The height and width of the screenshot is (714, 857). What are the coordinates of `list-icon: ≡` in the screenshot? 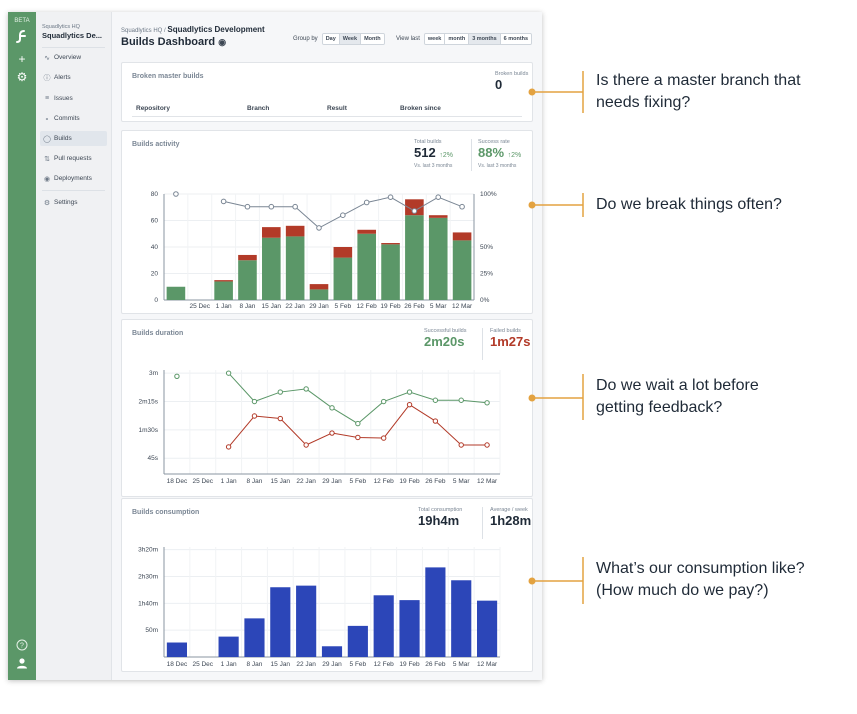 It's located at (47, 98).